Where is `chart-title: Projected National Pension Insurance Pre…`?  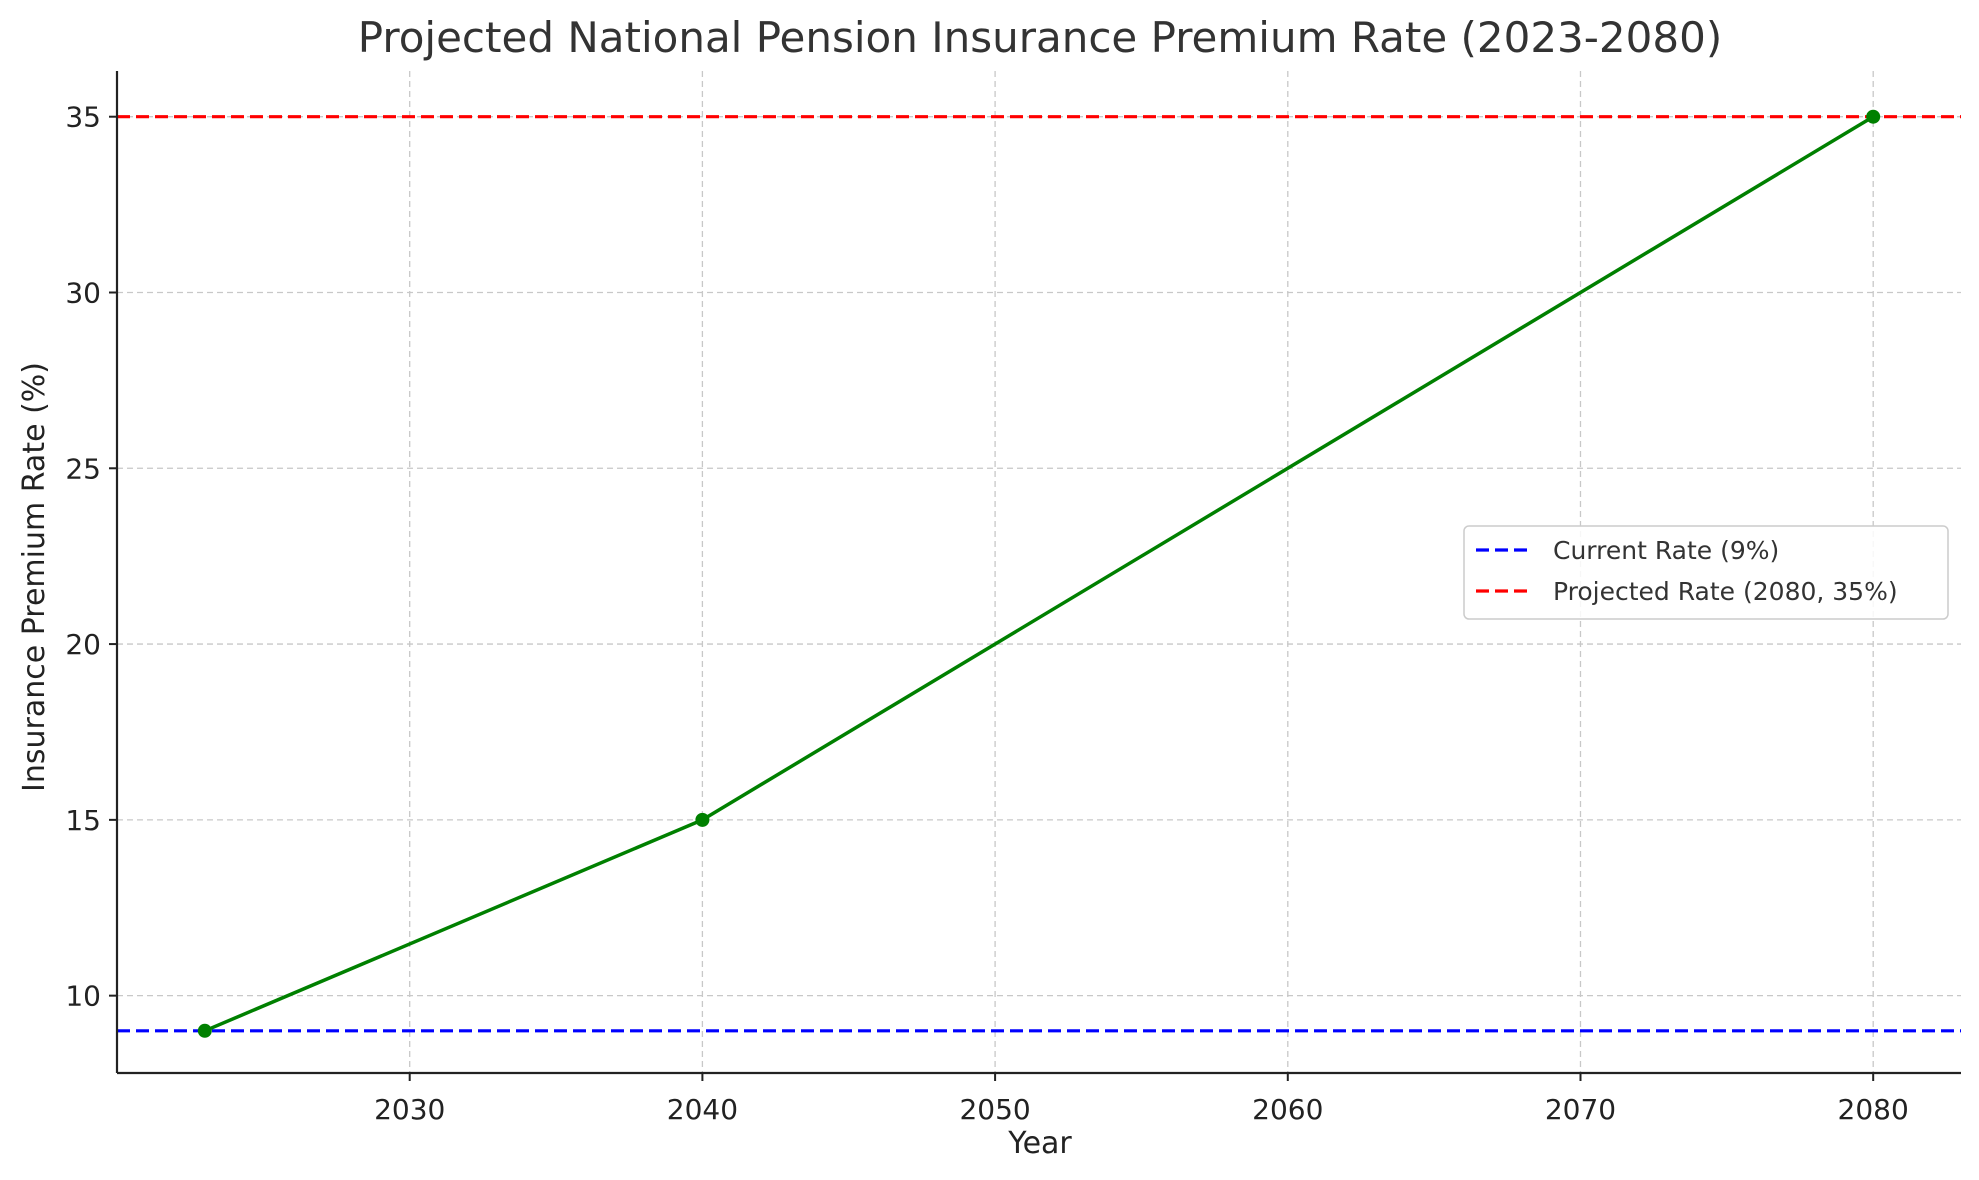 chart-title: Projected National Pension Insurance Pre… is located at coordinates (1040, 37).